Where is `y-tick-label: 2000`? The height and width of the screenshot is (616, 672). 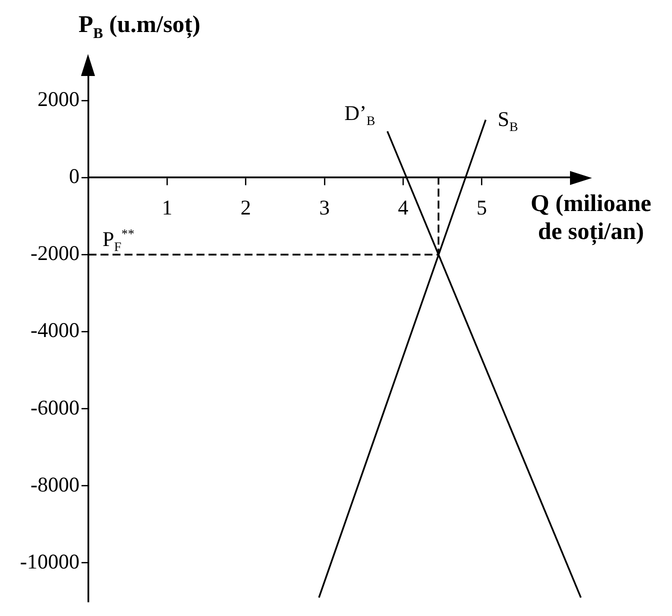
y-tick-label: 2000 is located at coordinates (58, 99).